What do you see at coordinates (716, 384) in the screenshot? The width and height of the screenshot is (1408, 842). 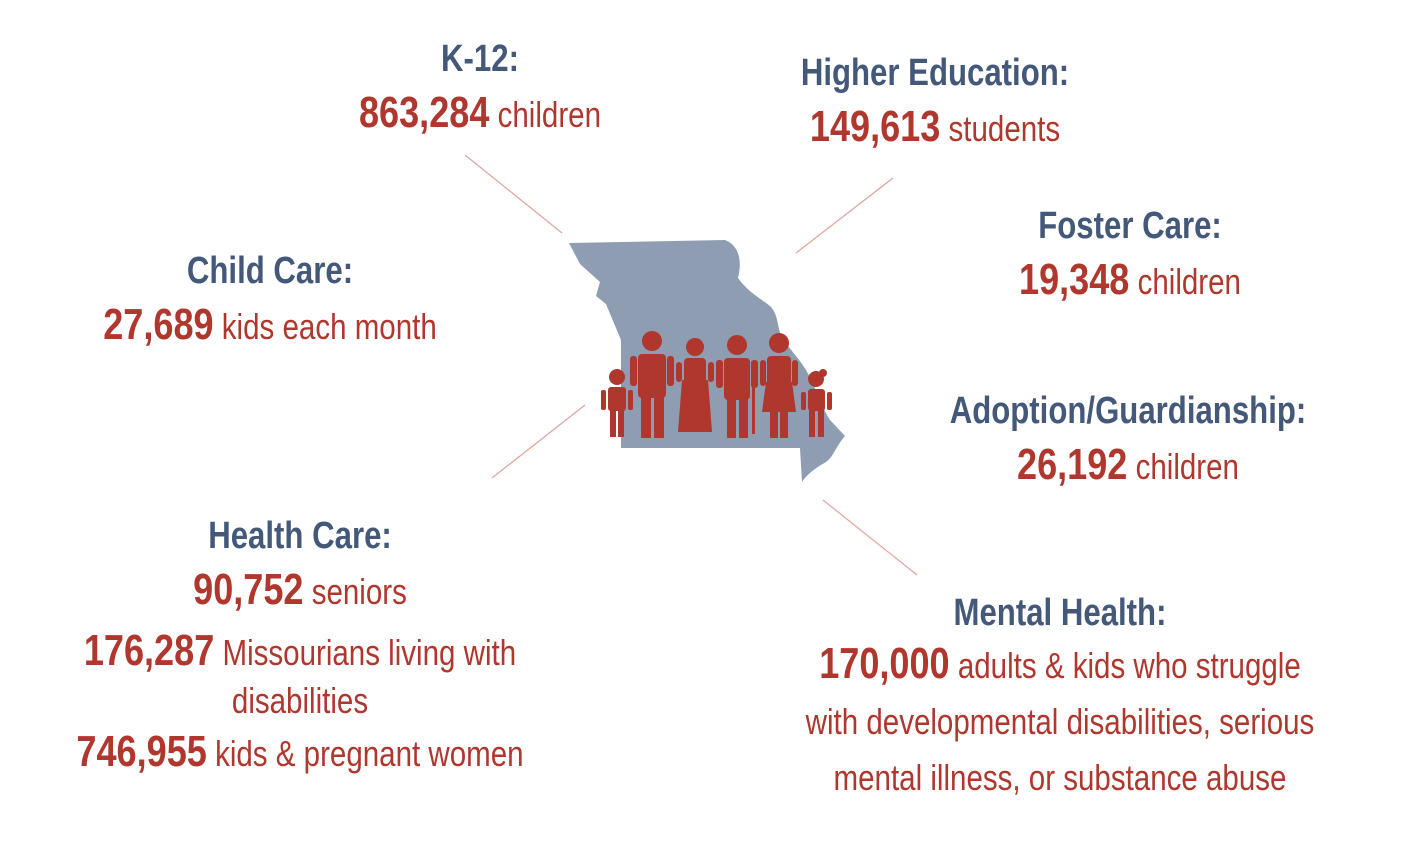 I see `family-silhouette-icon` at bounding box center [716, 384].